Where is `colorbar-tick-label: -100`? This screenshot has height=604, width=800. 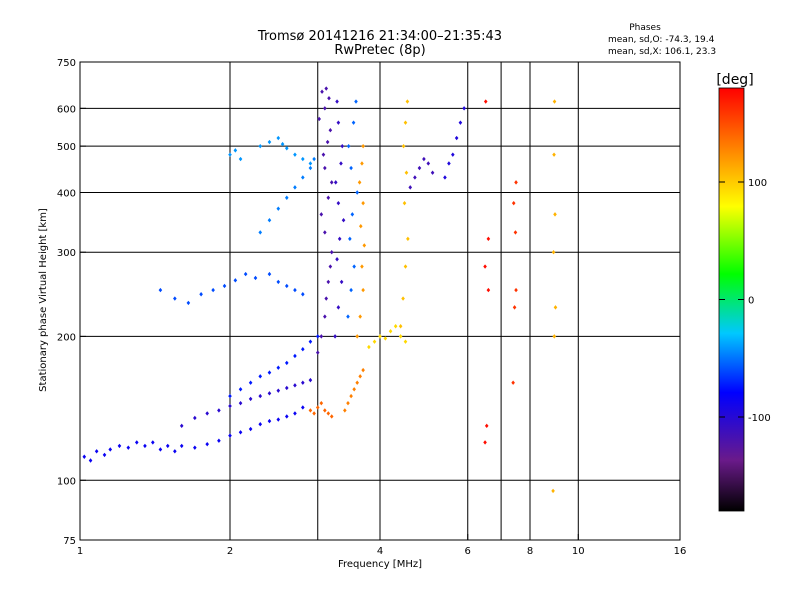
colorbar-tick-label: -100 is located at coordinates (759, 418).